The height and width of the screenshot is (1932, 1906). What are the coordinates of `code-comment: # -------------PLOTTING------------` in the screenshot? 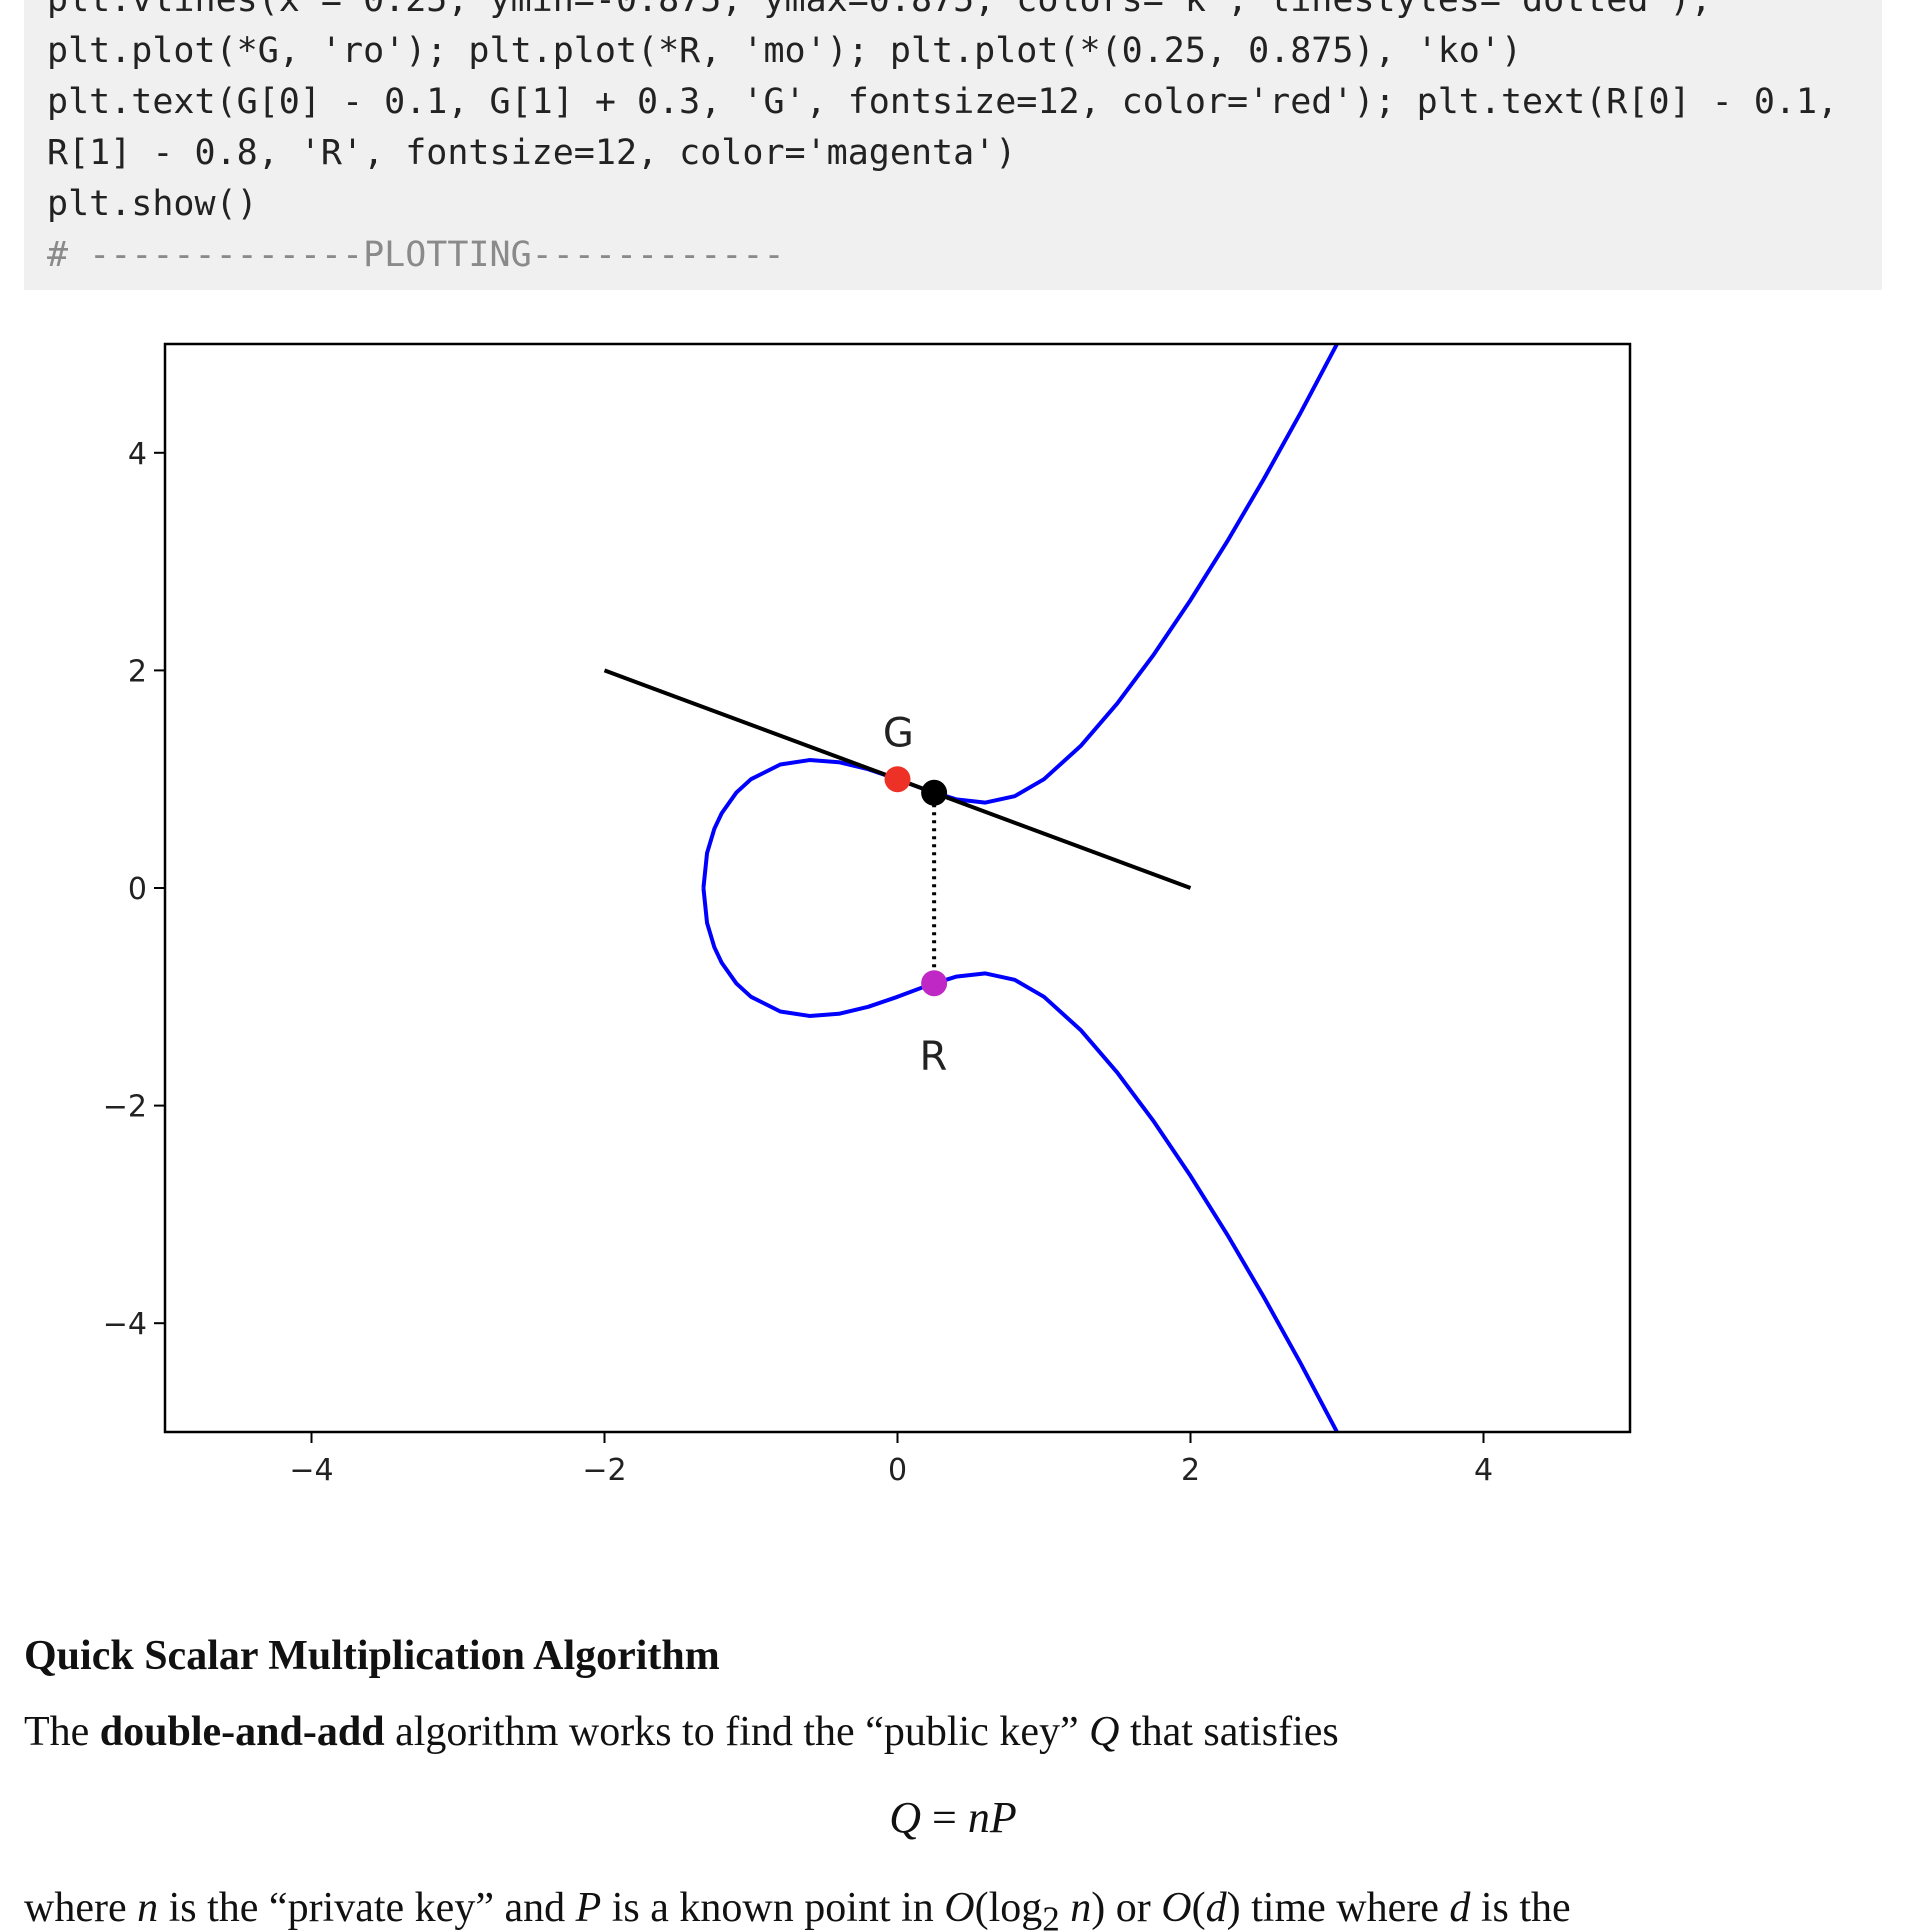 It's located at (416, 255).